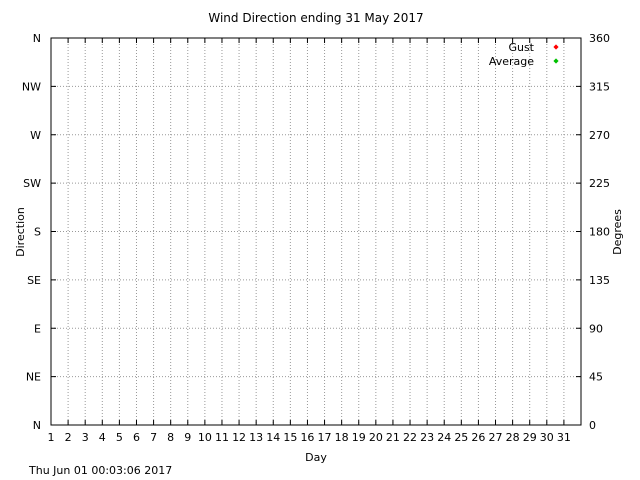  What do you see at coordinates (325, 437) in the screenshot?
I see `x-tick-label: 17` at bounding box center [325, 437].